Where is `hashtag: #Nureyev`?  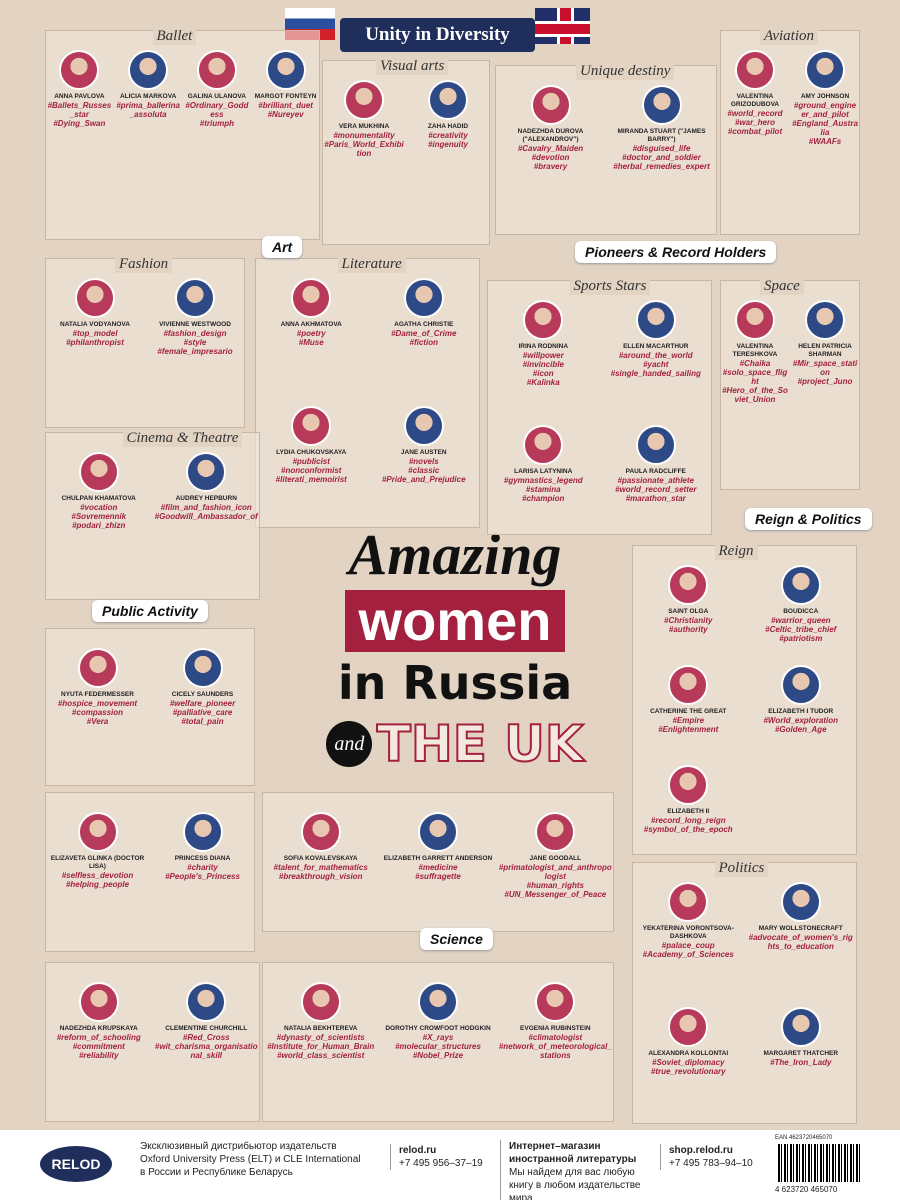
hashtag: #Nureyev is located at coordinates (285, 114).